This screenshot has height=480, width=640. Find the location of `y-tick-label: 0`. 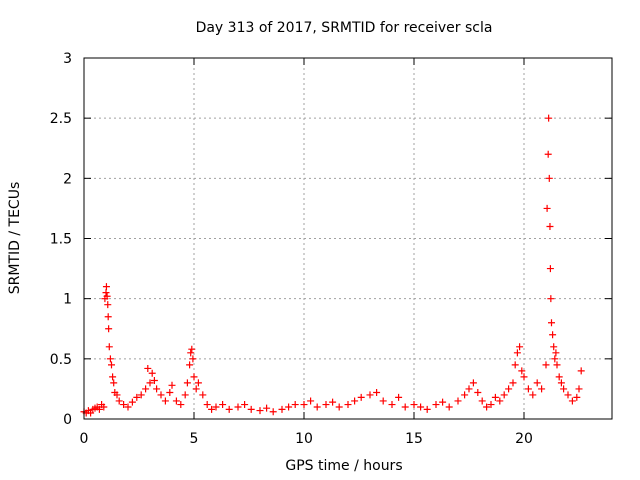

y-tick-label: 0 is located at coordinates (67, 420).